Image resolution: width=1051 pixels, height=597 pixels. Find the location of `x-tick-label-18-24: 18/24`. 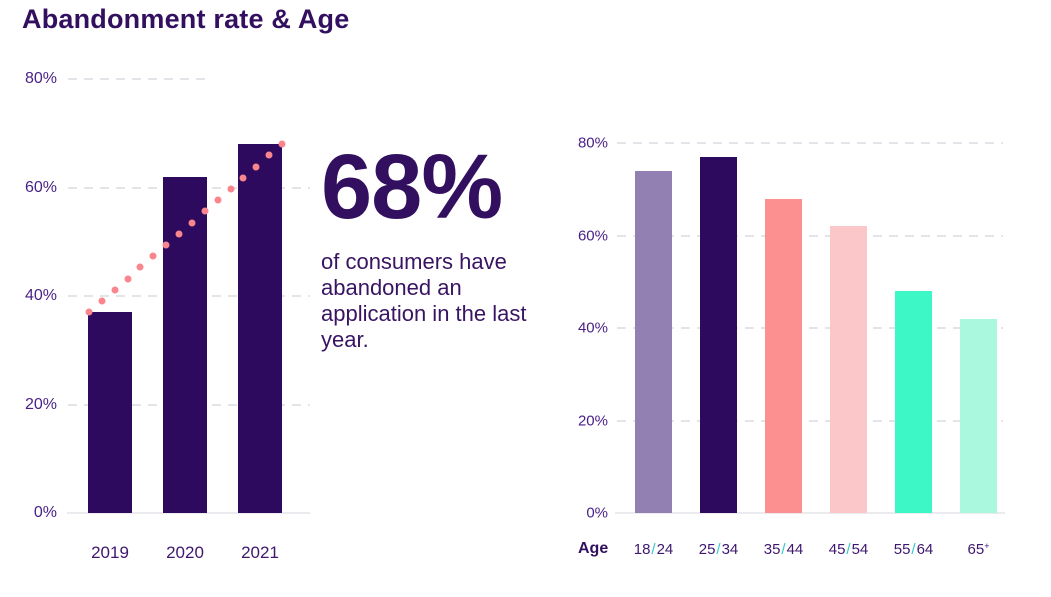

x-tick-label-18-24: 18/24 is located at coordinates (653, 549).